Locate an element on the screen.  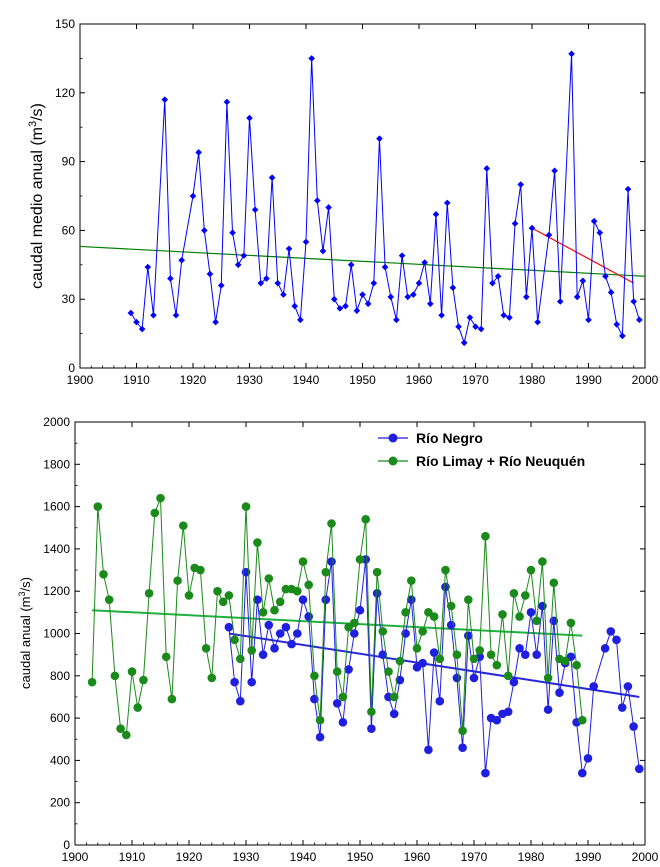
chart-2-y-tick-label: 1800 is located at coordinates (56, 464).